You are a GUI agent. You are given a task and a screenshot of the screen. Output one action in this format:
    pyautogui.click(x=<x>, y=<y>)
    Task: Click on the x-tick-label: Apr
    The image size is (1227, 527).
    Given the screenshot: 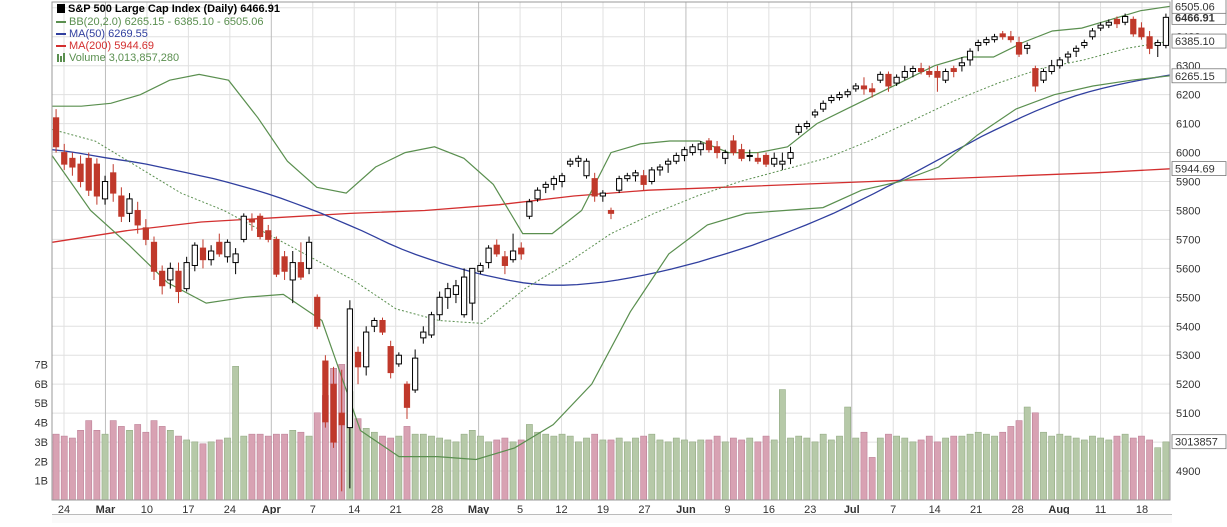 What is the action you would take?
    pyautogui.click(x=272, y=510)
    